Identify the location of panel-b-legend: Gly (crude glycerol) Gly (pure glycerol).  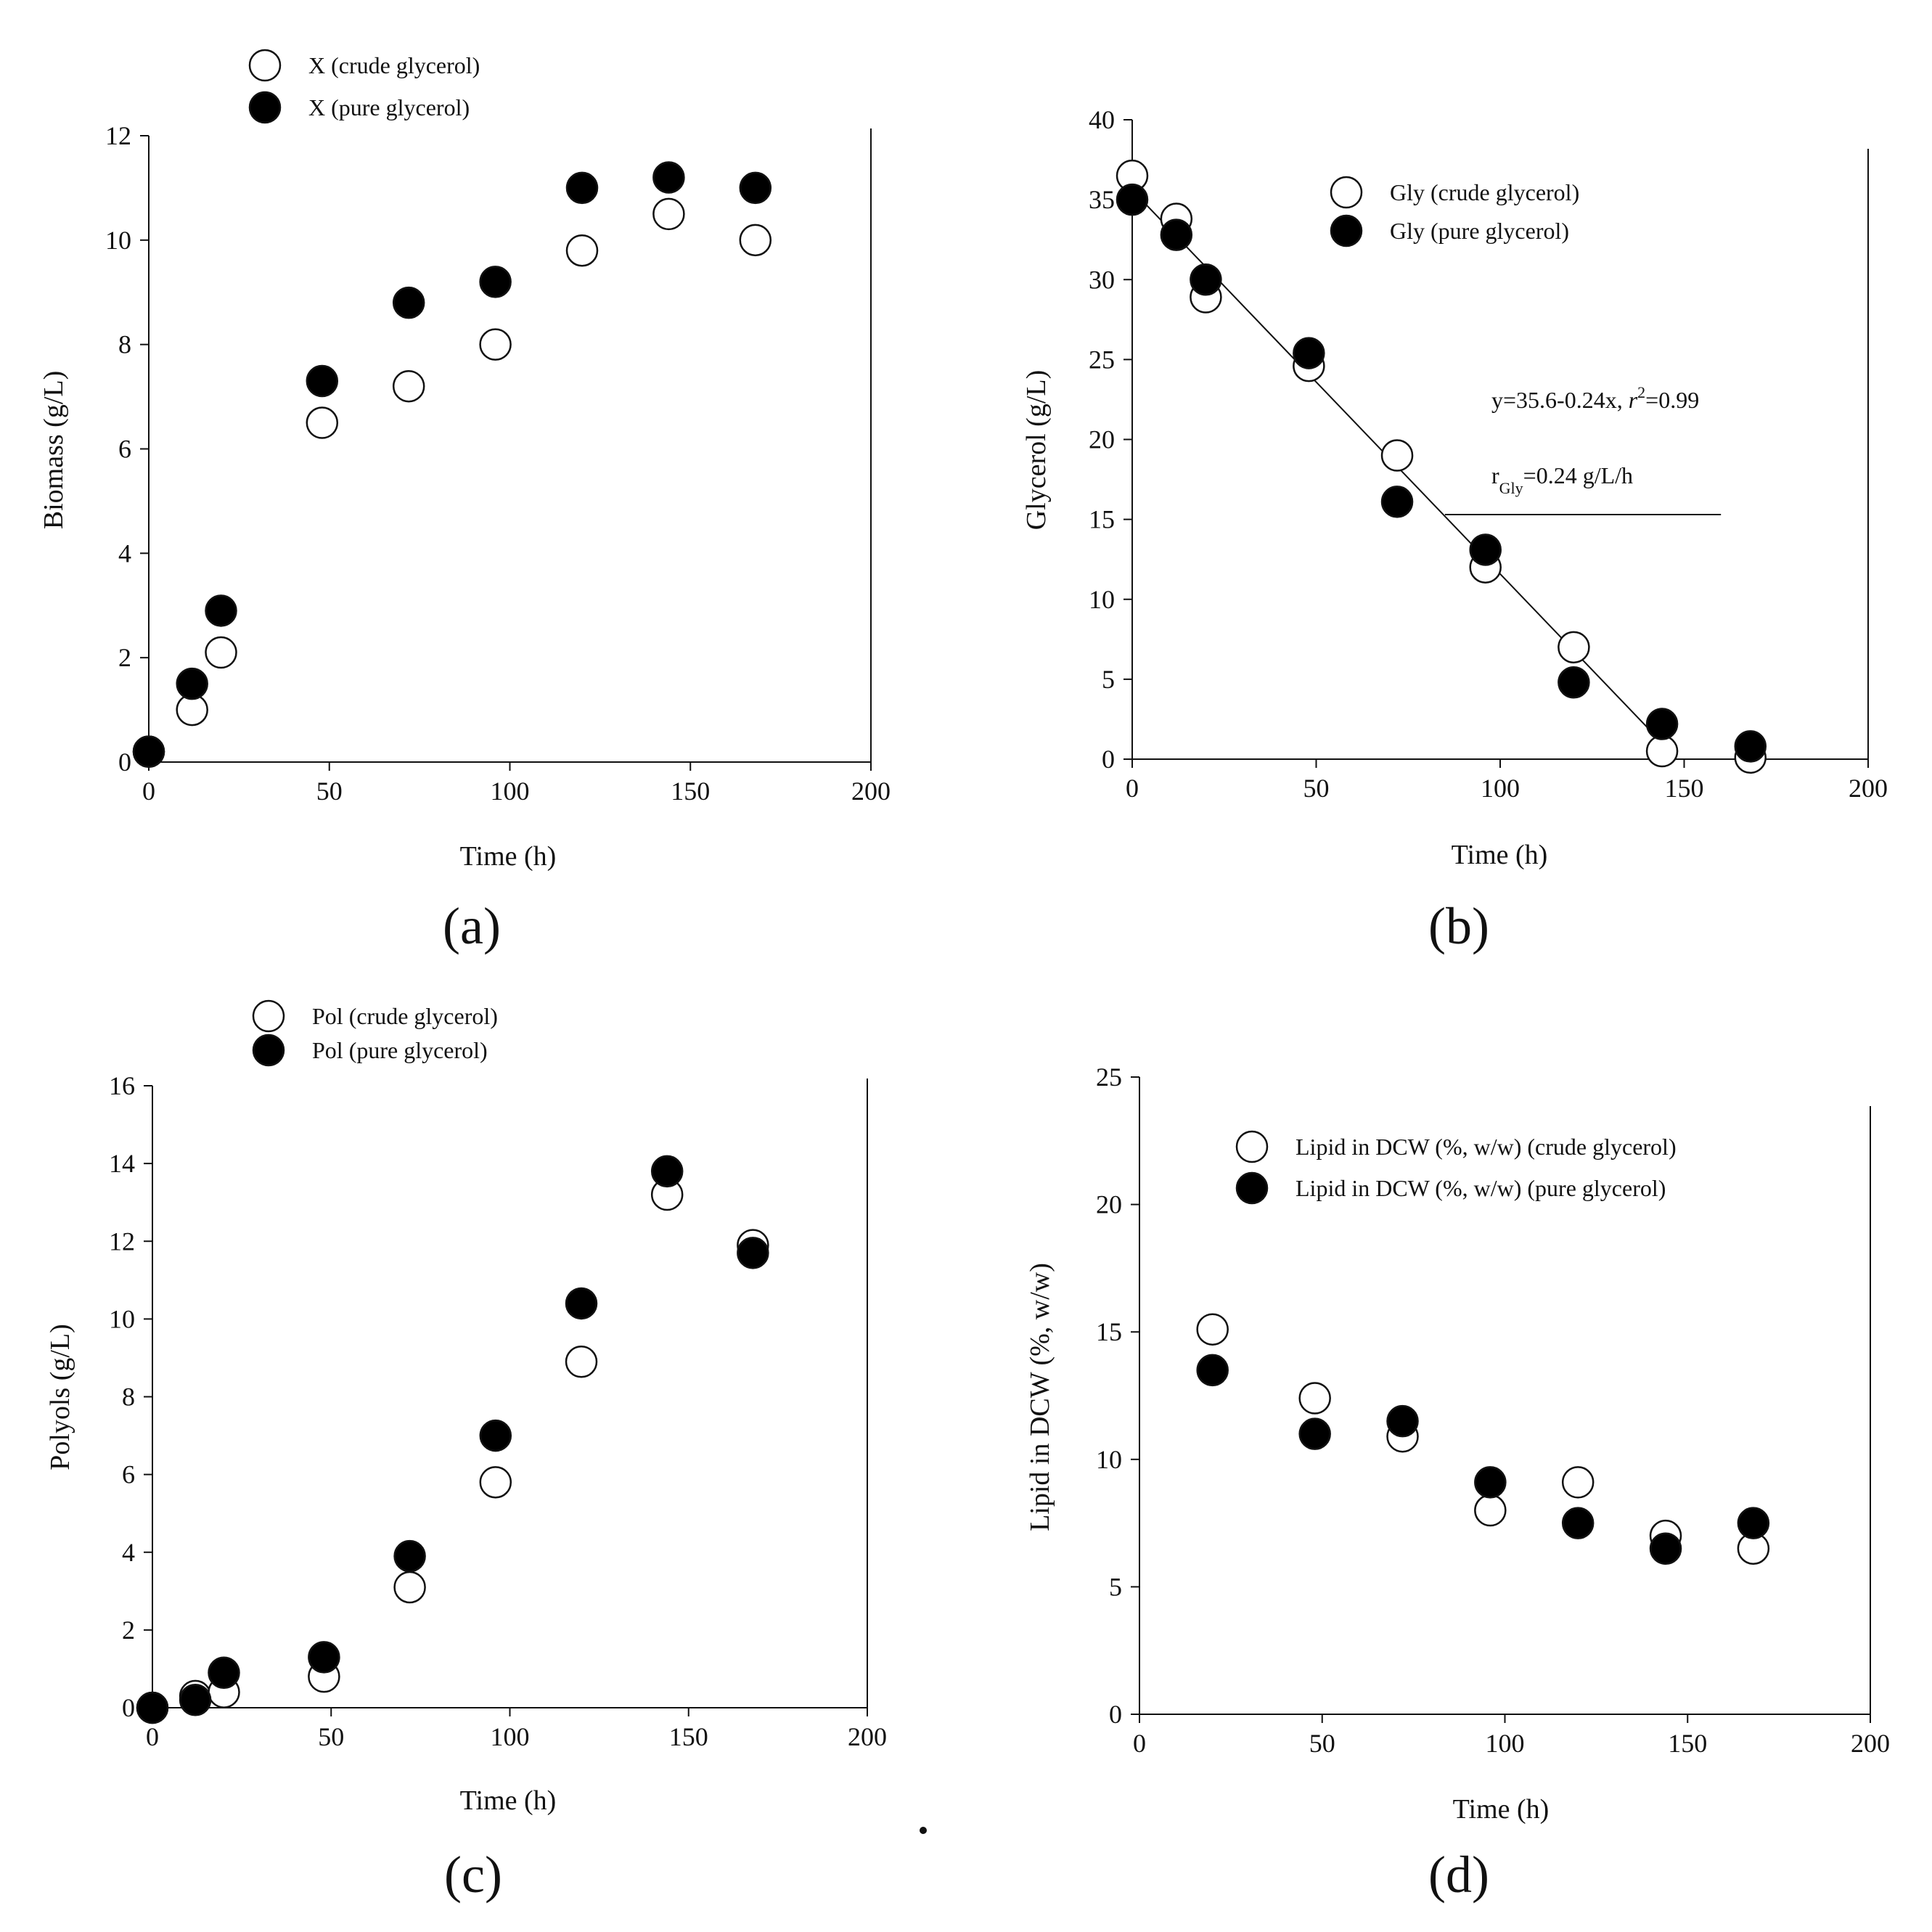
(1455, 211).